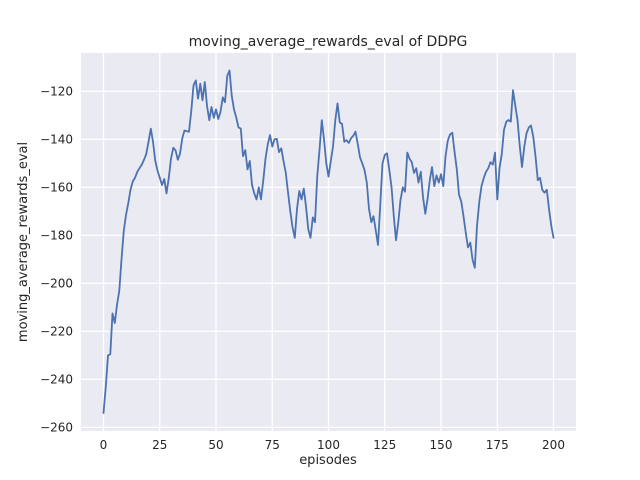 The height and width of the screenshot is (480, 640). Describe the element at coordinates (159, 445) in the screenshot. I see `x-tick-label: 25` at that location.